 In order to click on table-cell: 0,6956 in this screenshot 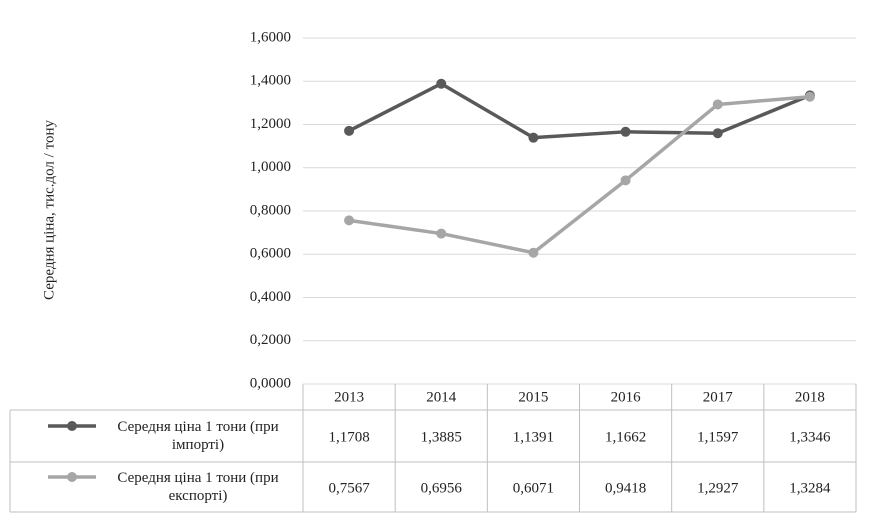, I will do `click(442, 488)`.